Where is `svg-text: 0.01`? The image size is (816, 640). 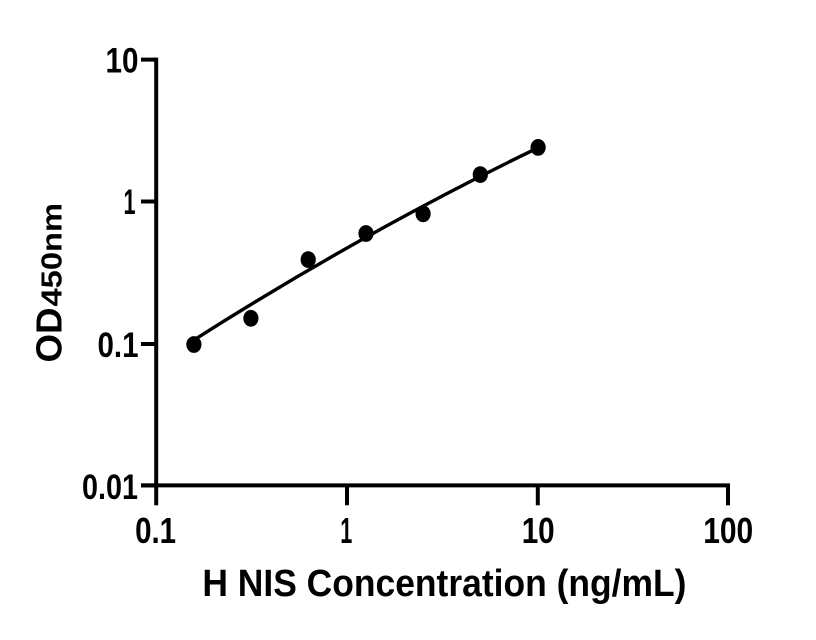
svg-text: 0.01 is located at coordinates (110, 487).